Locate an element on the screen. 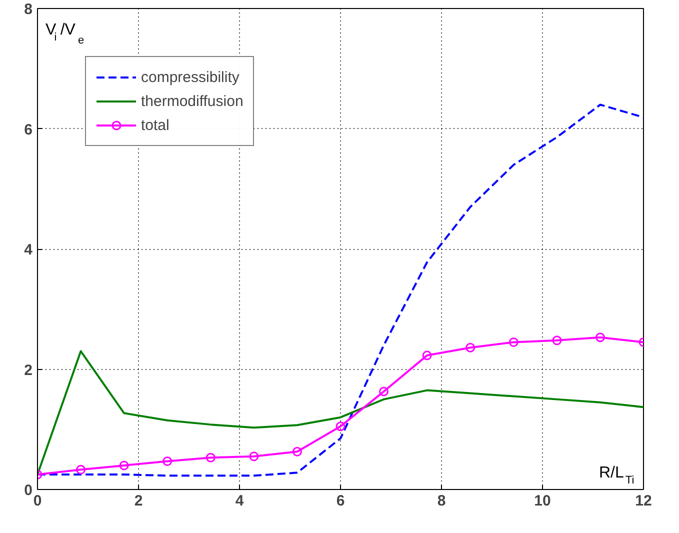 The height and width of the screenshot is (533, 679). y-tick-label: 8 is located at coordinates (28, 9).